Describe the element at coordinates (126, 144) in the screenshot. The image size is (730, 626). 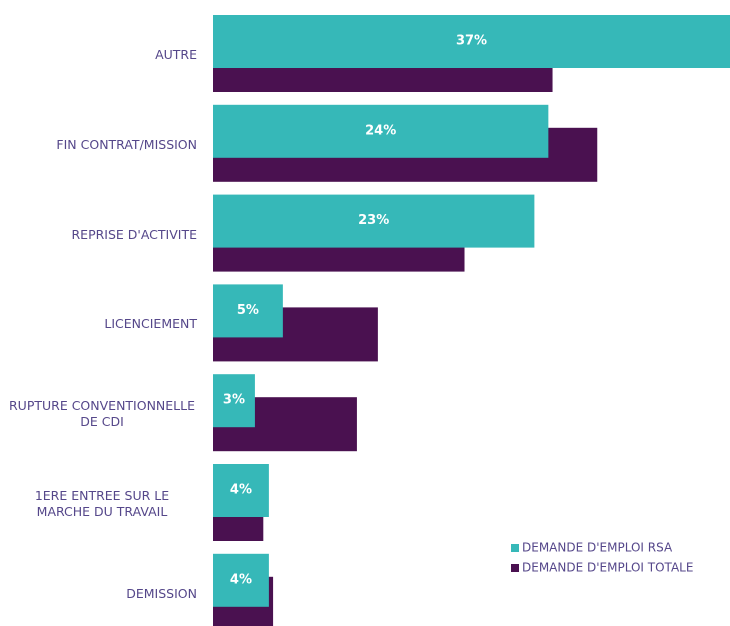
I see `category-label: FIN CONTRAT/MISSION` at that location.